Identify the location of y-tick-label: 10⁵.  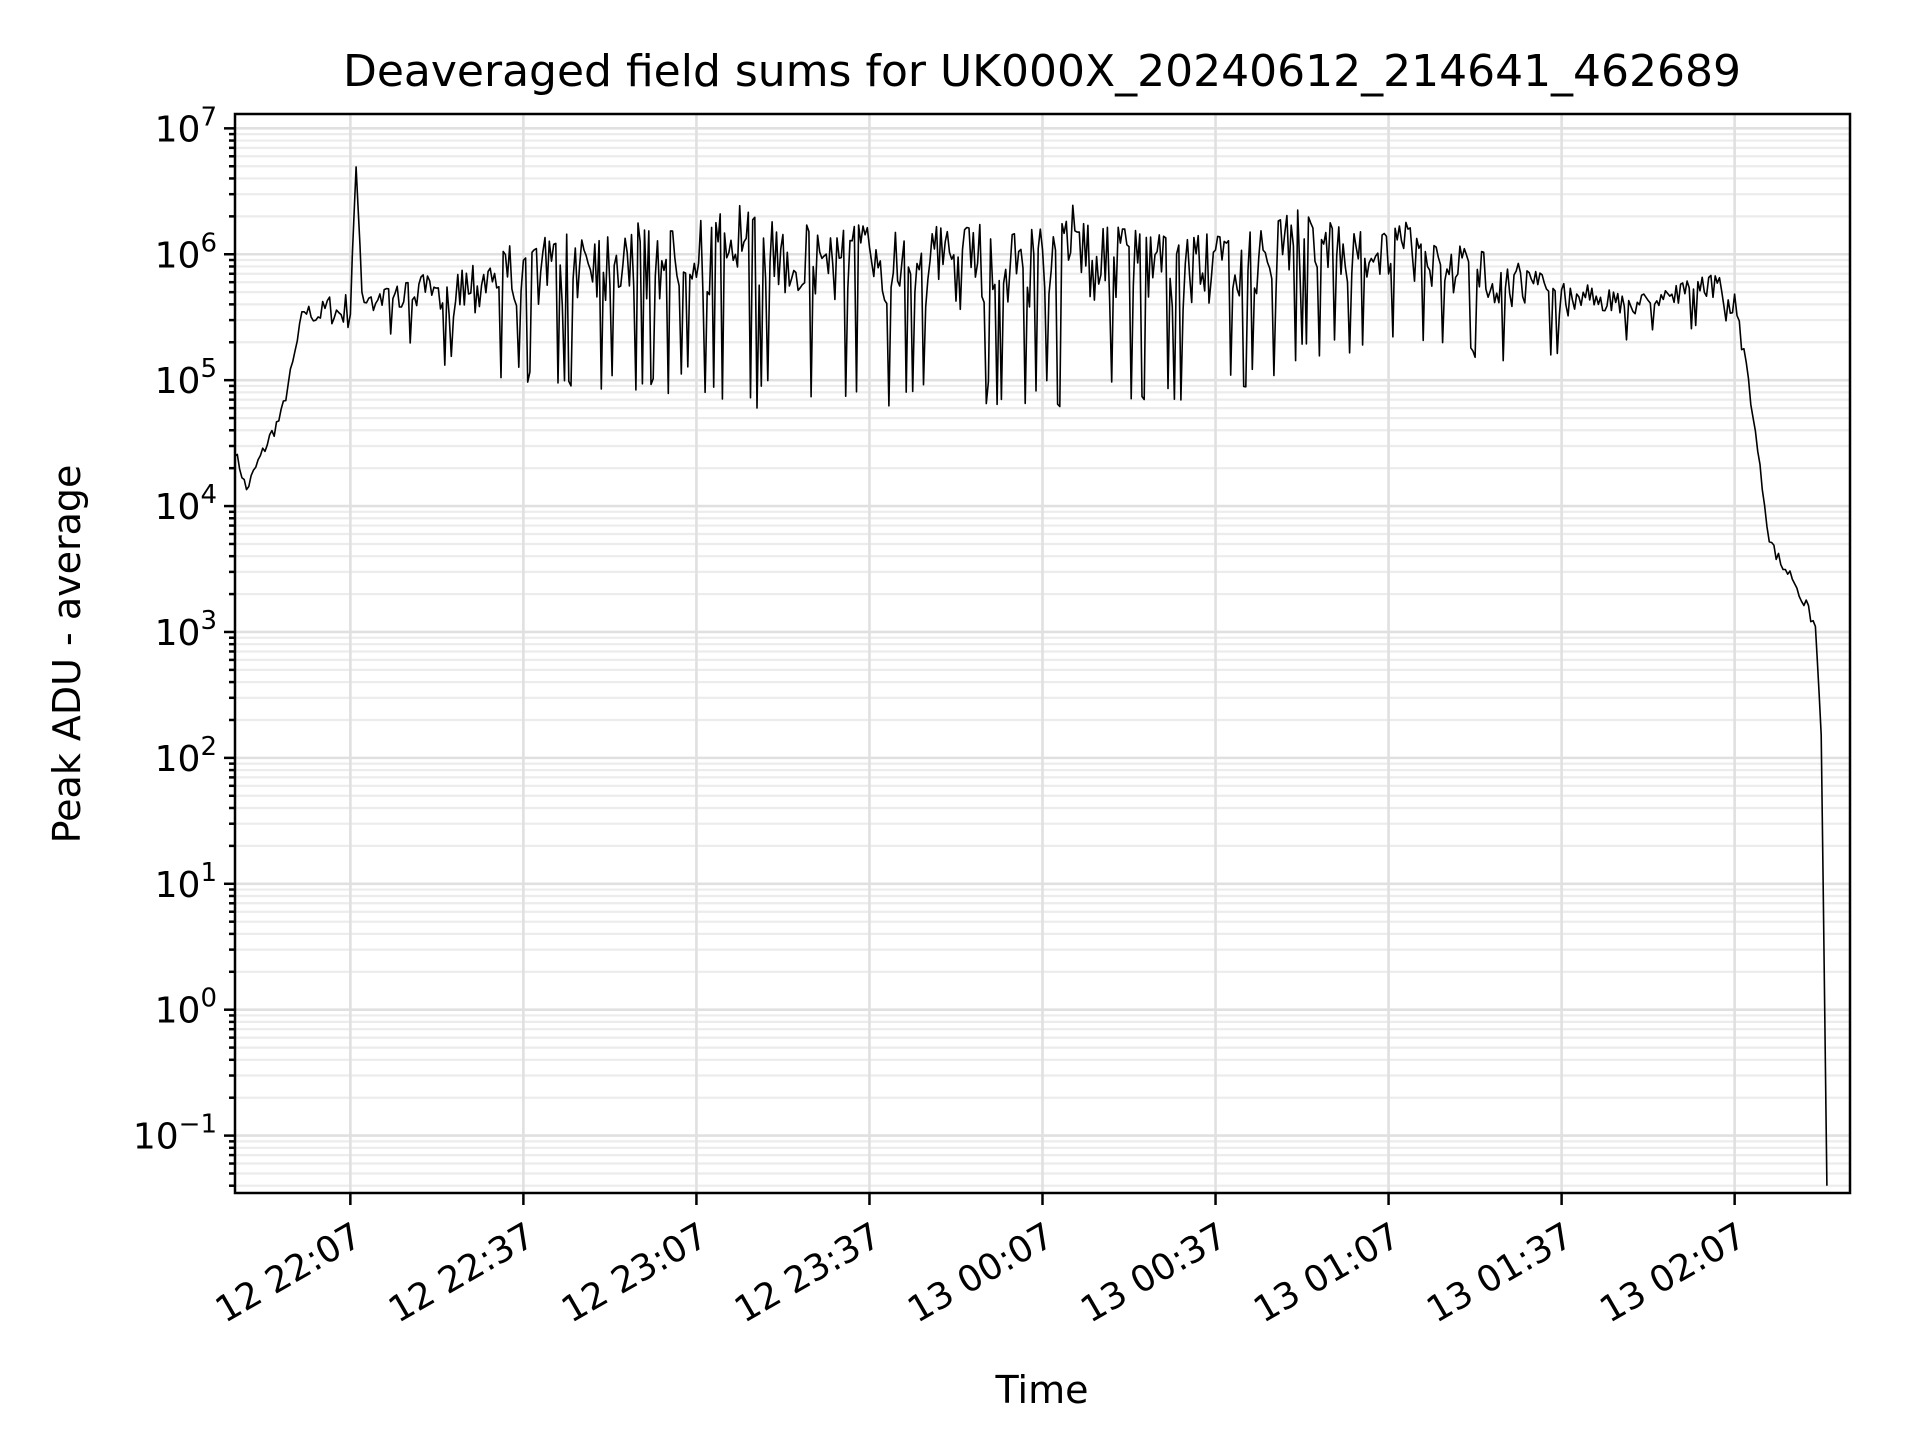
(186, 378).